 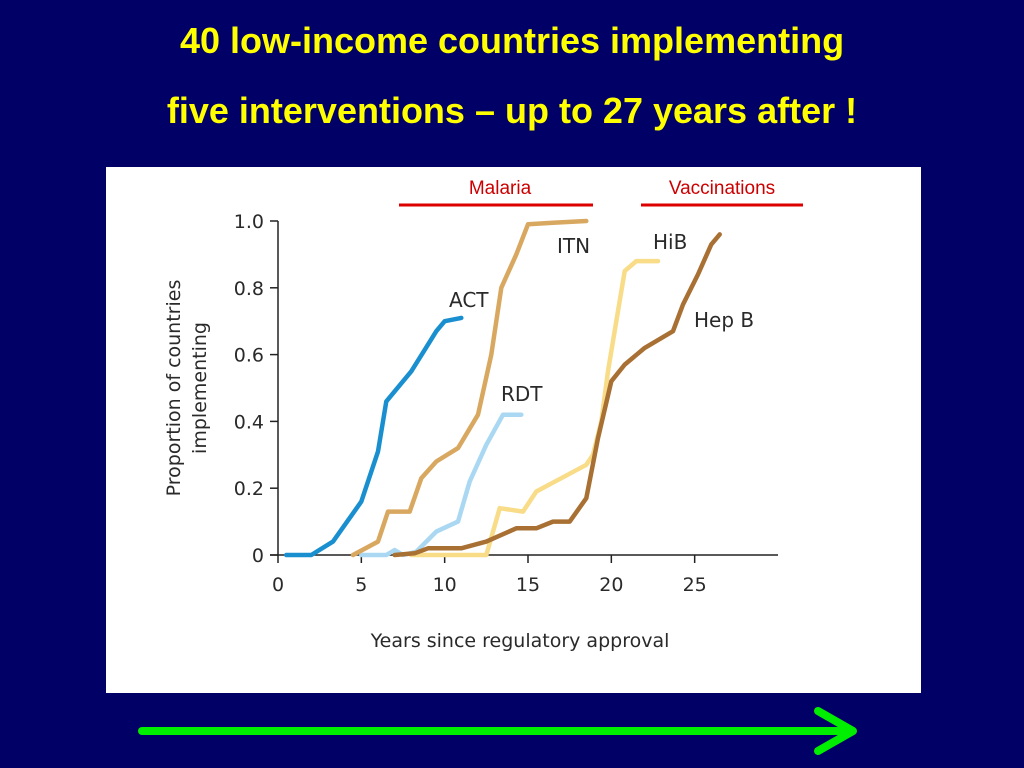 I want to click on series-line-rdt, so click(x=441, y=485).